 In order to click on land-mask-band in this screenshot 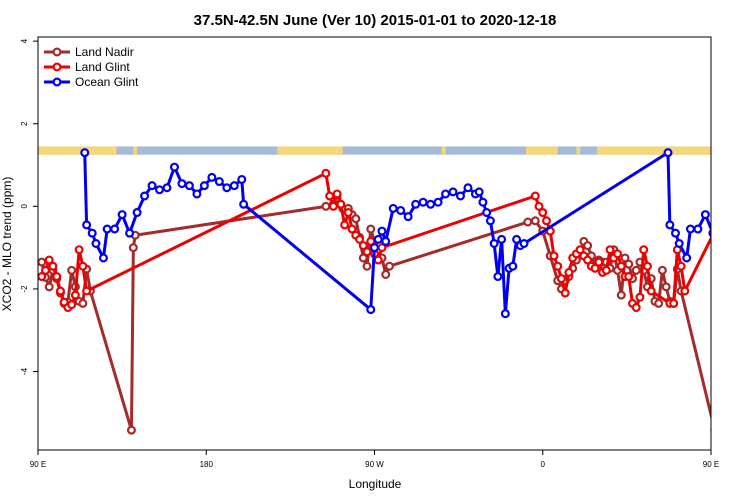, I will do `click(374, 150)`.